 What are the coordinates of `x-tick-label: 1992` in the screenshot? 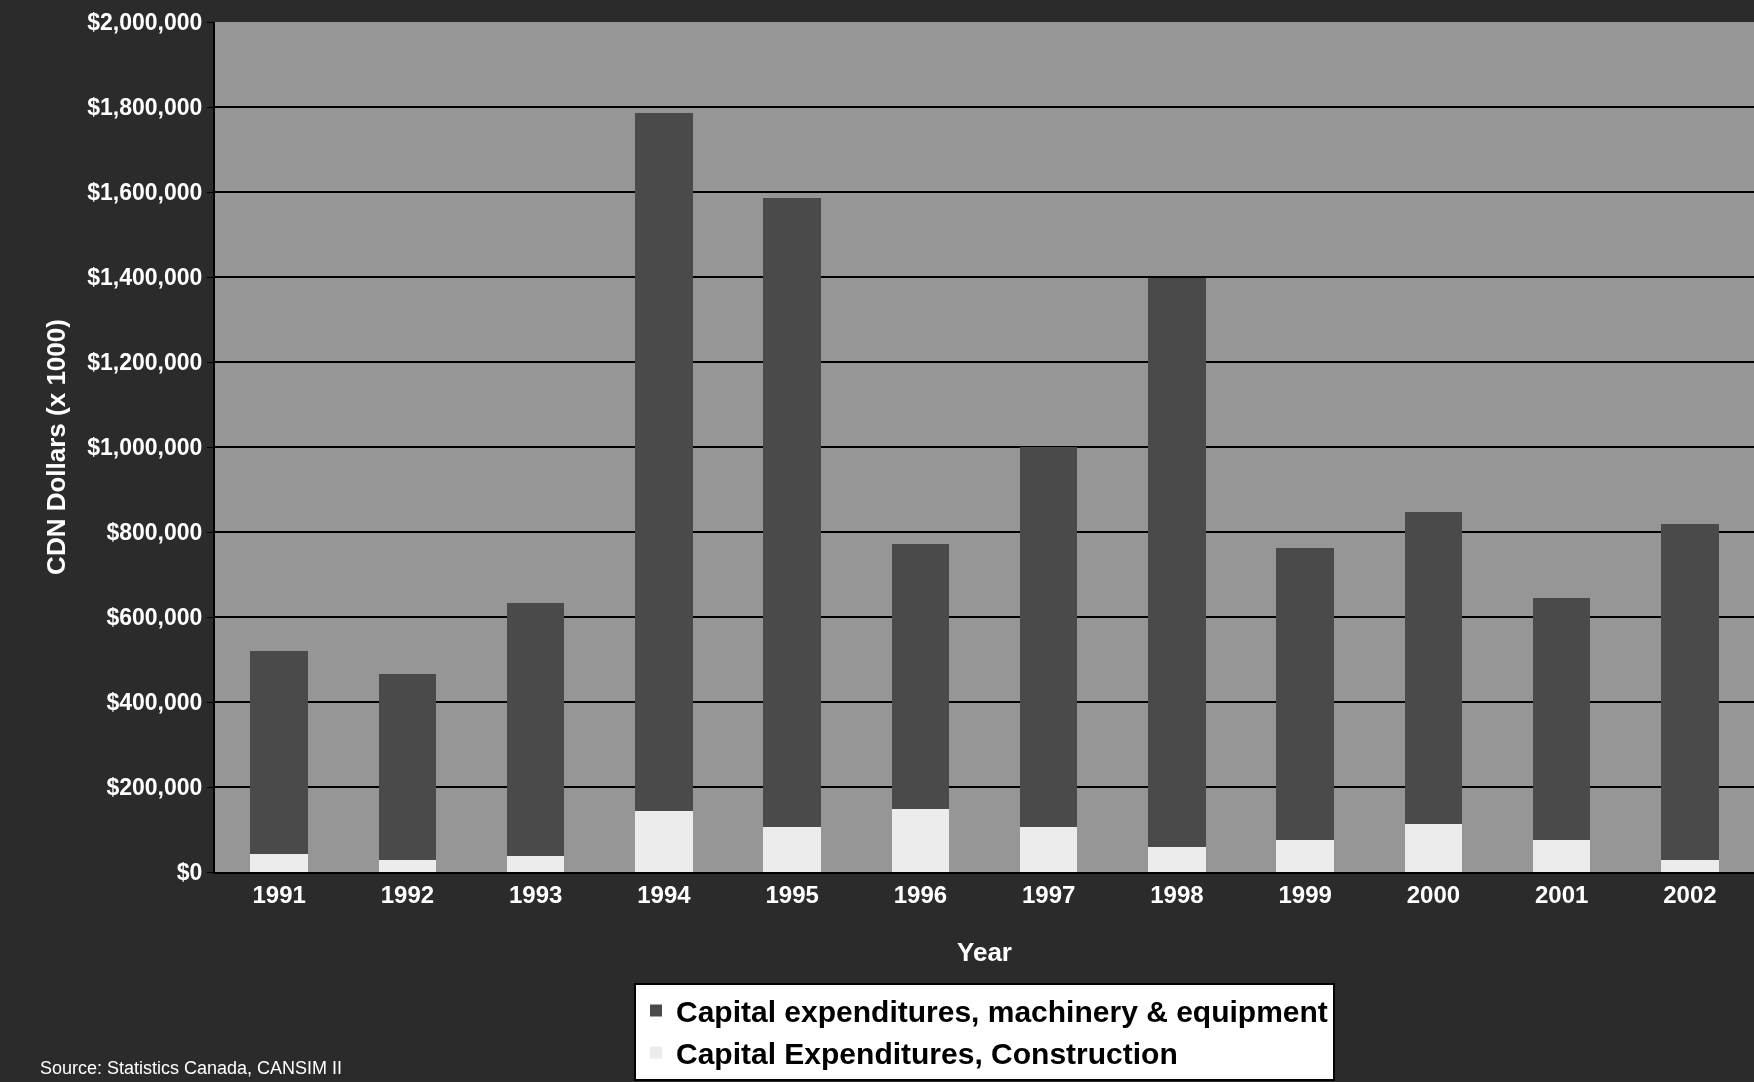 It's located at (407, 894).